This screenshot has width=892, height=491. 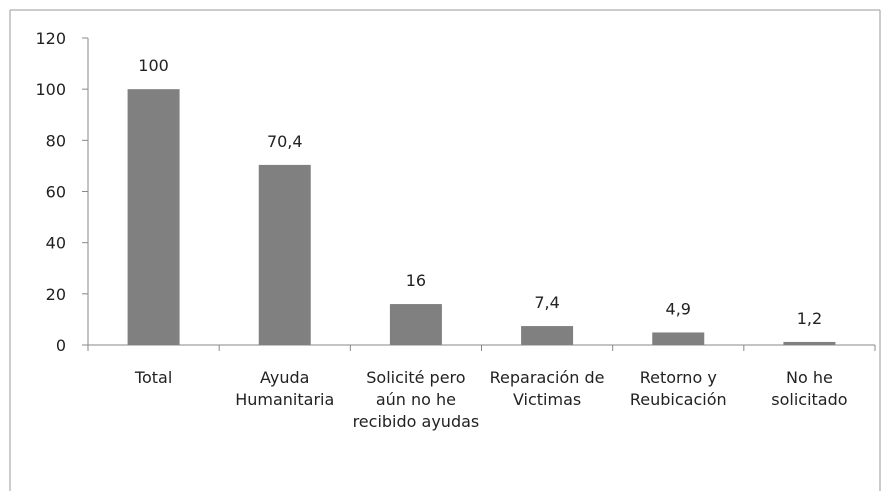 What do you see at coordinates (547, 388) in the screenshot?
I see `x-tick-label: Reparación de Victimas` at bounding box center [547, 388].